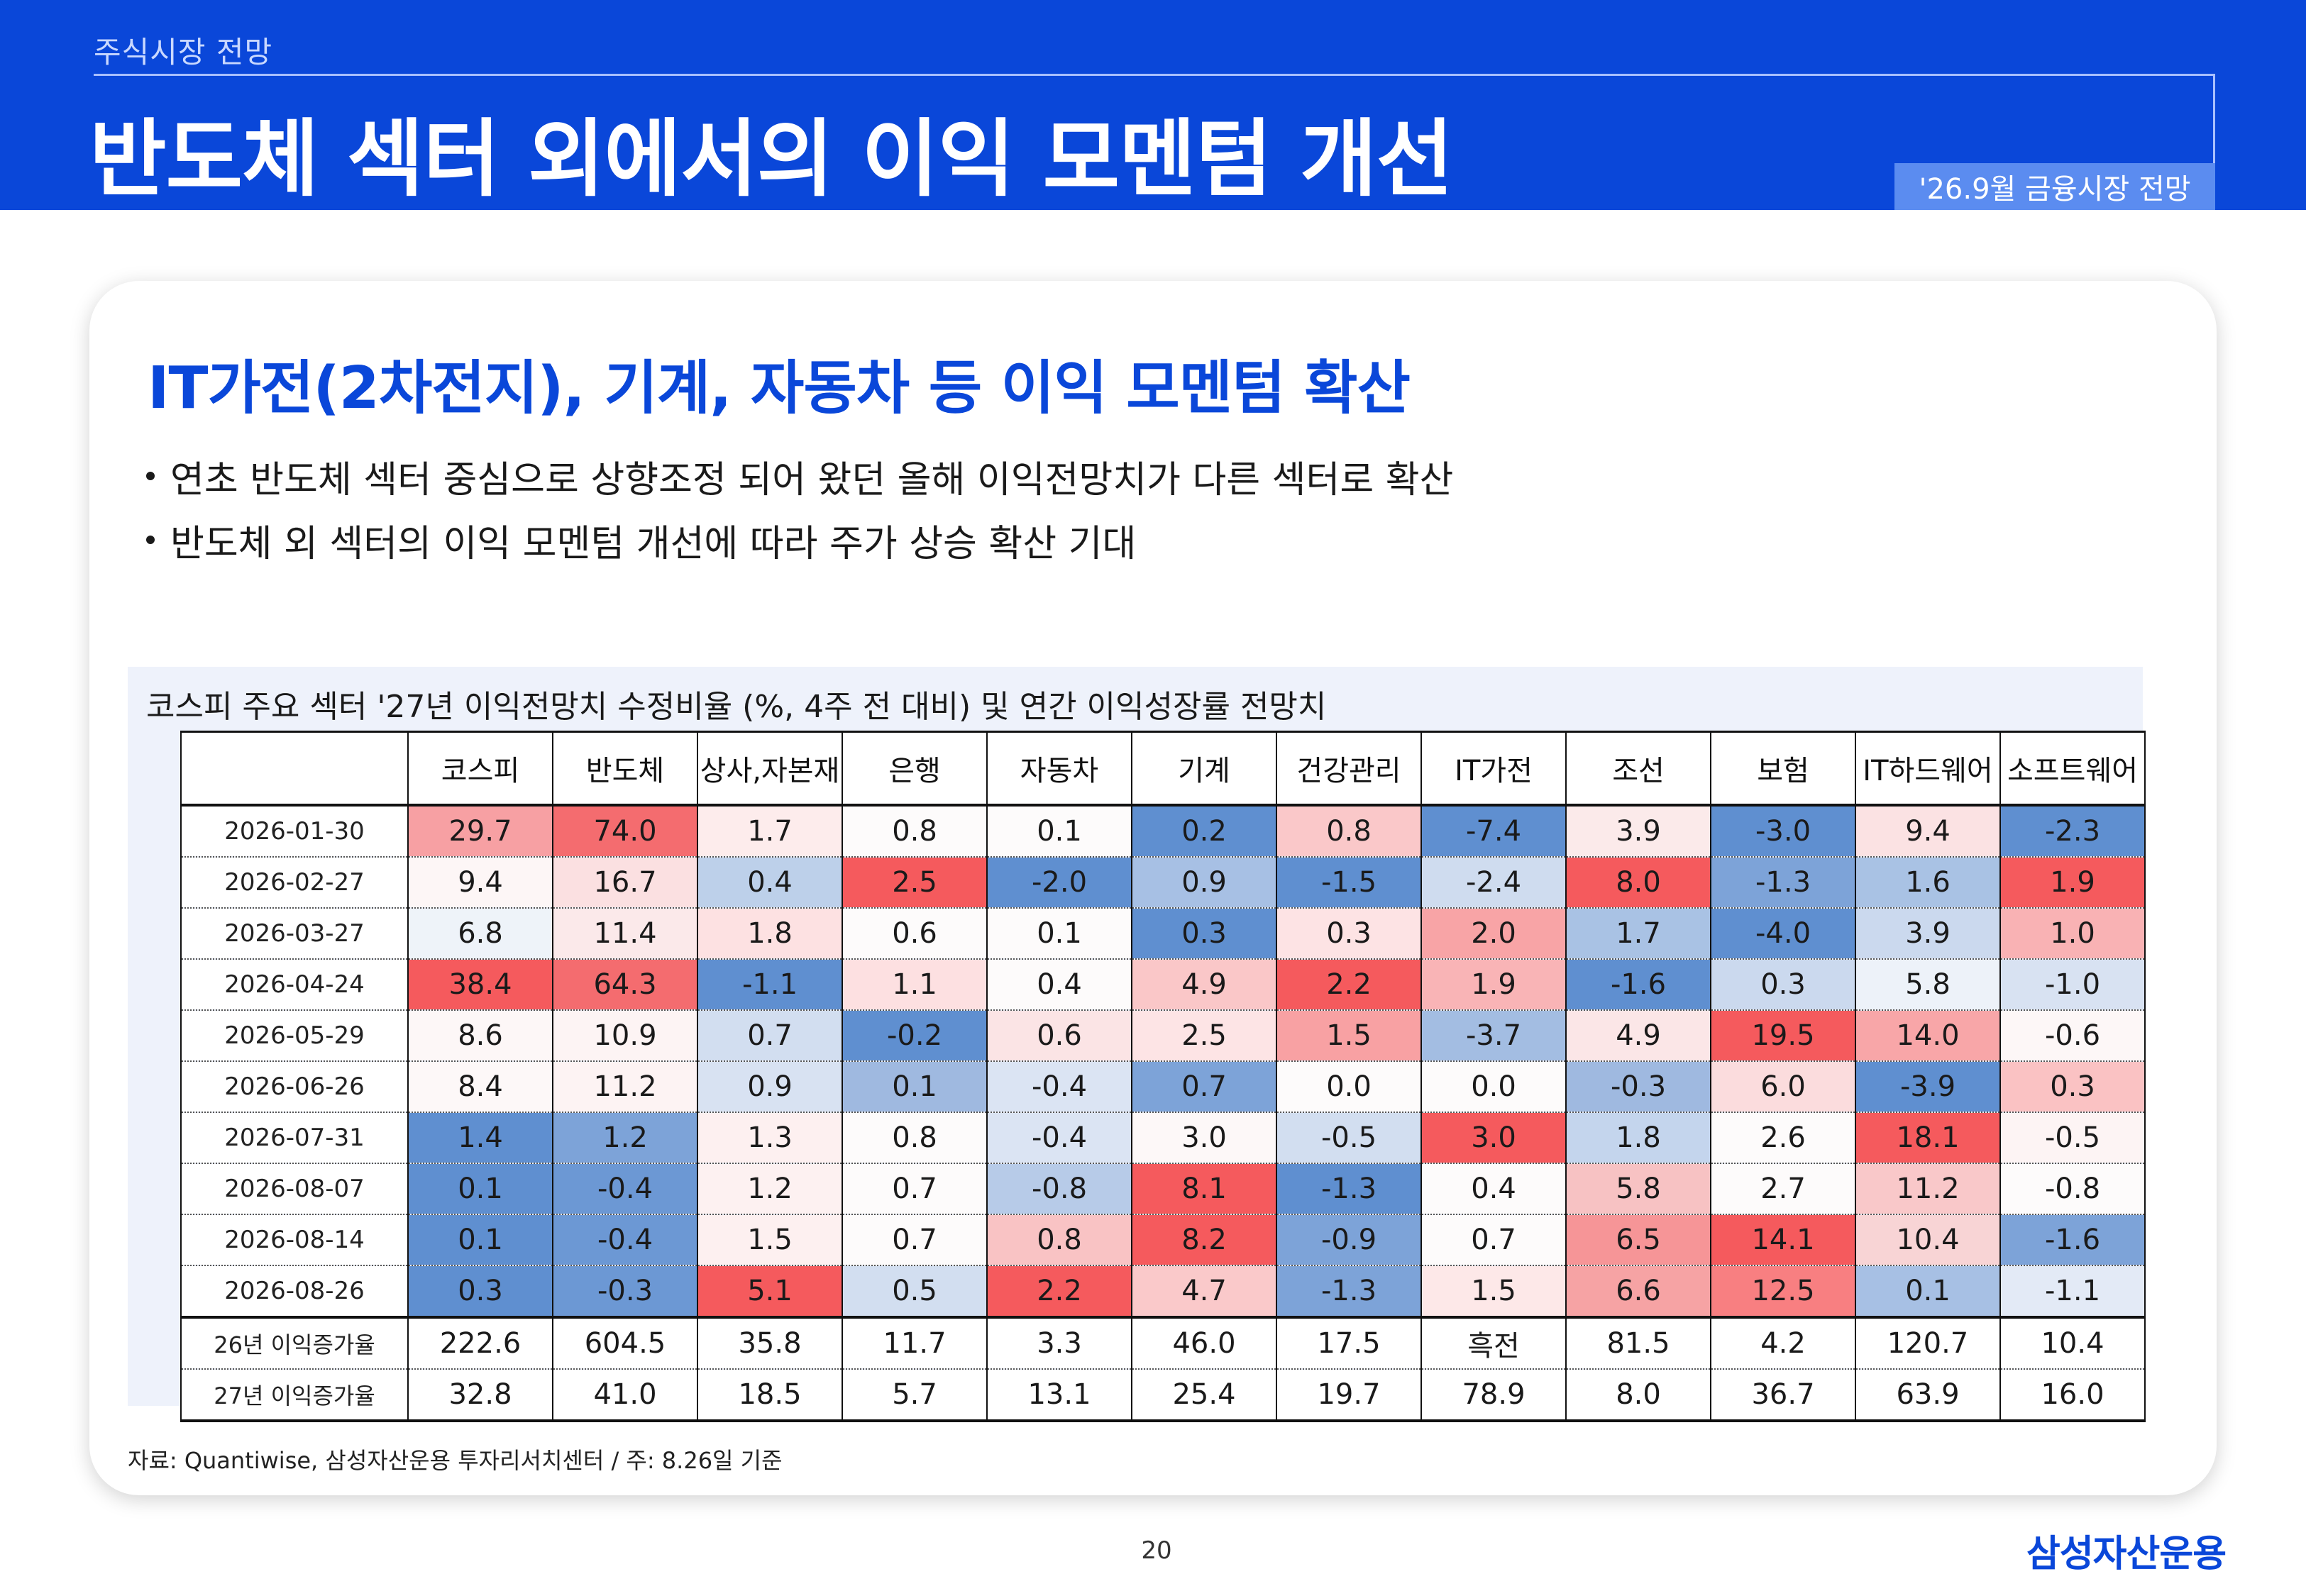 The image size is (2306, 1596). I want to click on growth-cell: 46.0, so click(1204, 1343).